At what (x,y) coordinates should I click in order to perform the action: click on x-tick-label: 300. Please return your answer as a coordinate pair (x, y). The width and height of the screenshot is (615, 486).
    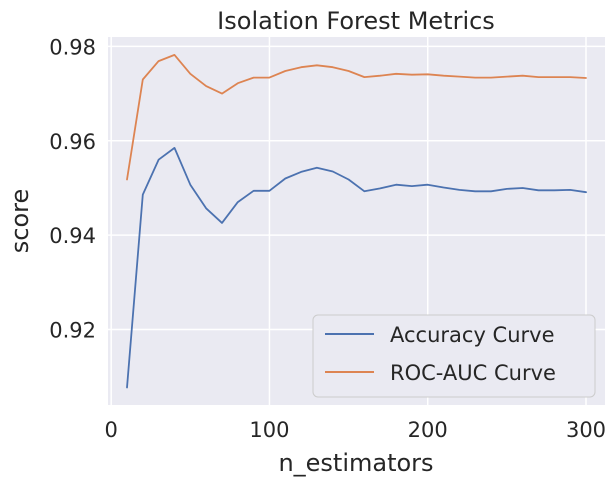
    Looking at the image, I should click on (586, 430).